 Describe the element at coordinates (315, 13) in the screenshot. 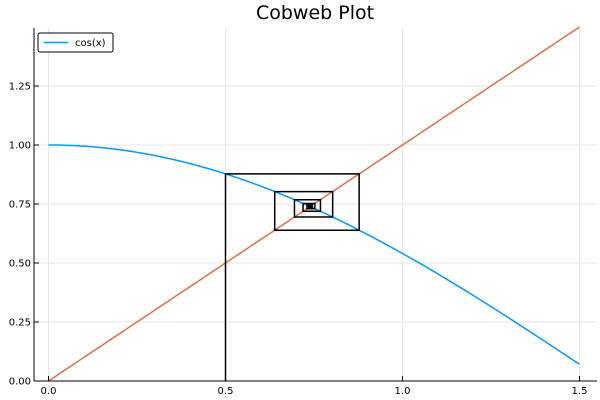

I see `chart-title: Cobweb Plot` at that location.